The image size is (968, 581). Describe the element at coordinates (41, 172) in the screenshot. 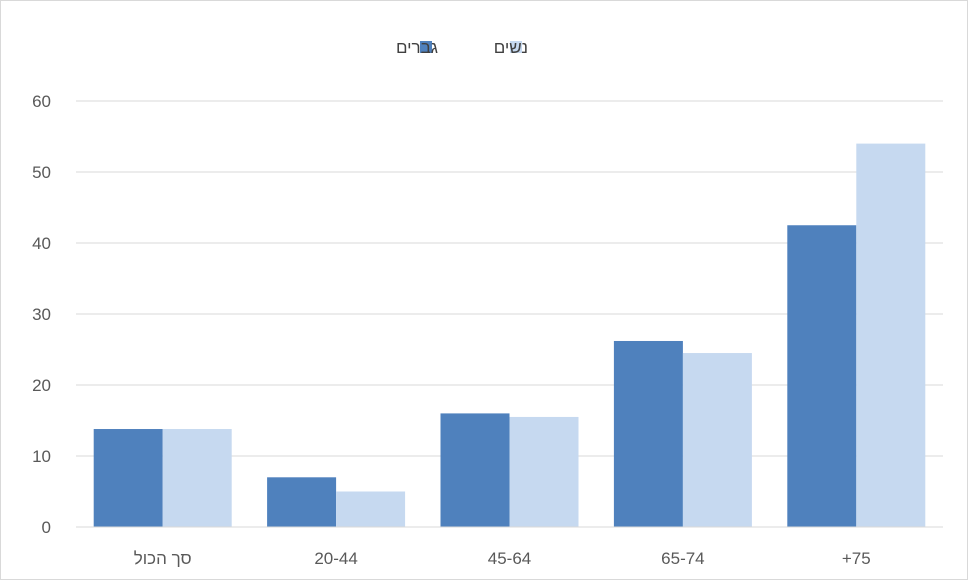

I see `y-tick-label: 50` at that location.